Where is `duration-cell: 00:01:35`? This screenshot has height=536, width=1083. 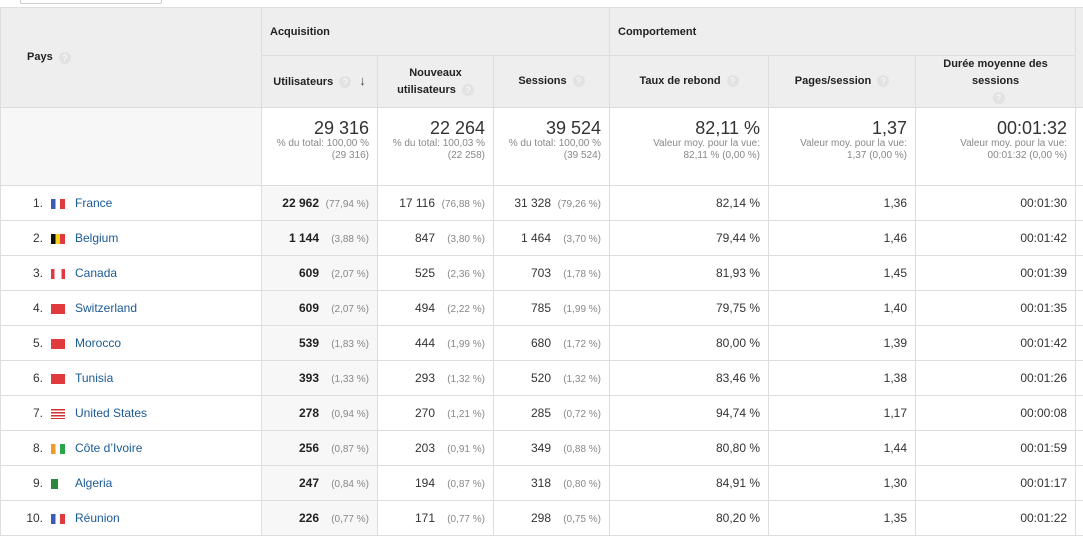
duration-cell: 00:01:35 is located at coordinates (996, 308).